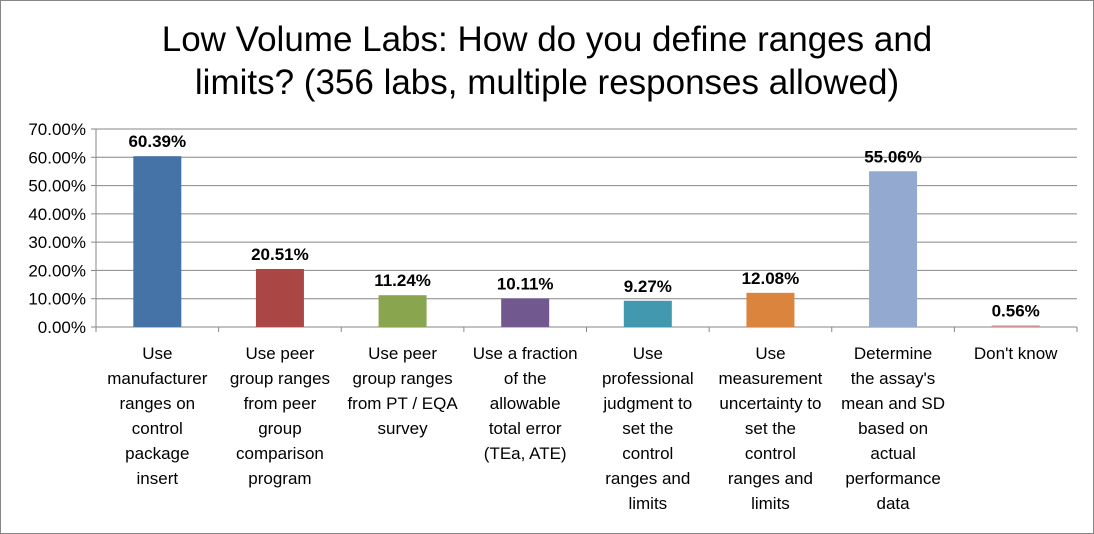 The height and width of the screenshot is (534, 1094). I want to click on x-category-label: Don't know, so click(1016, 353).